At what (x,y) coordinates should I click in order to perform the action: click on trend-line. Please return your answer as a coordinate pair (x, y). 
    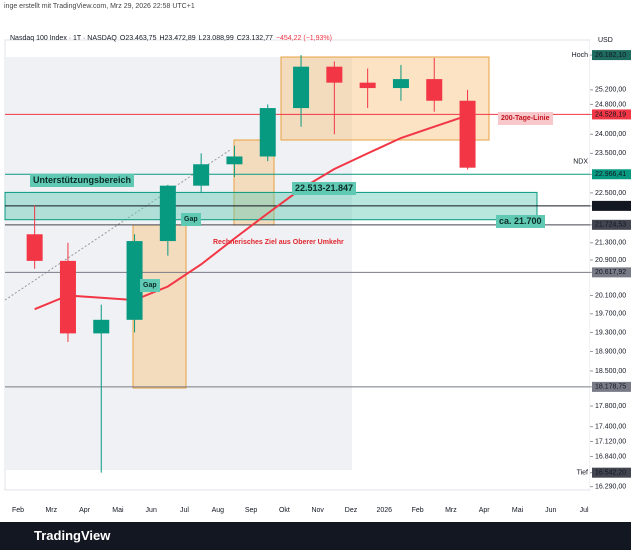
    Looking at the image, I should click on (117, 225).